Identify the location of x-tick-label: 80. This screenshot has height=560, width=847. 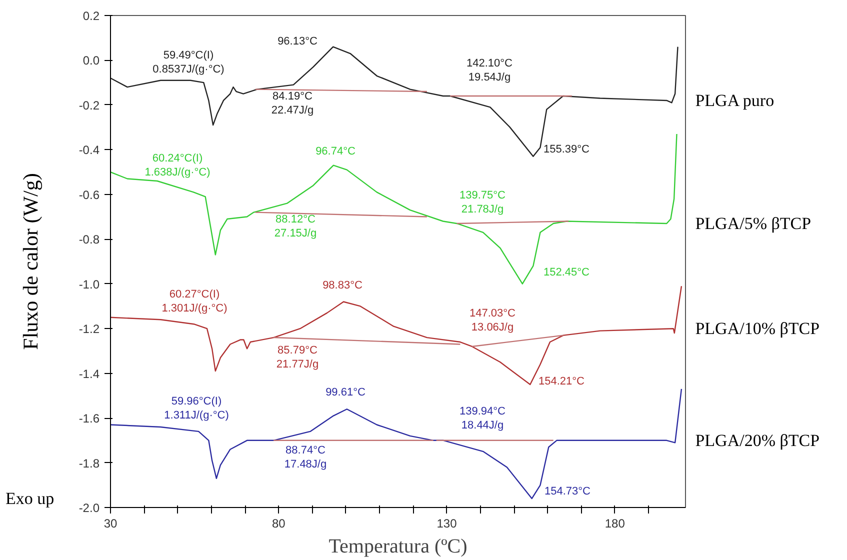
(279, 523).